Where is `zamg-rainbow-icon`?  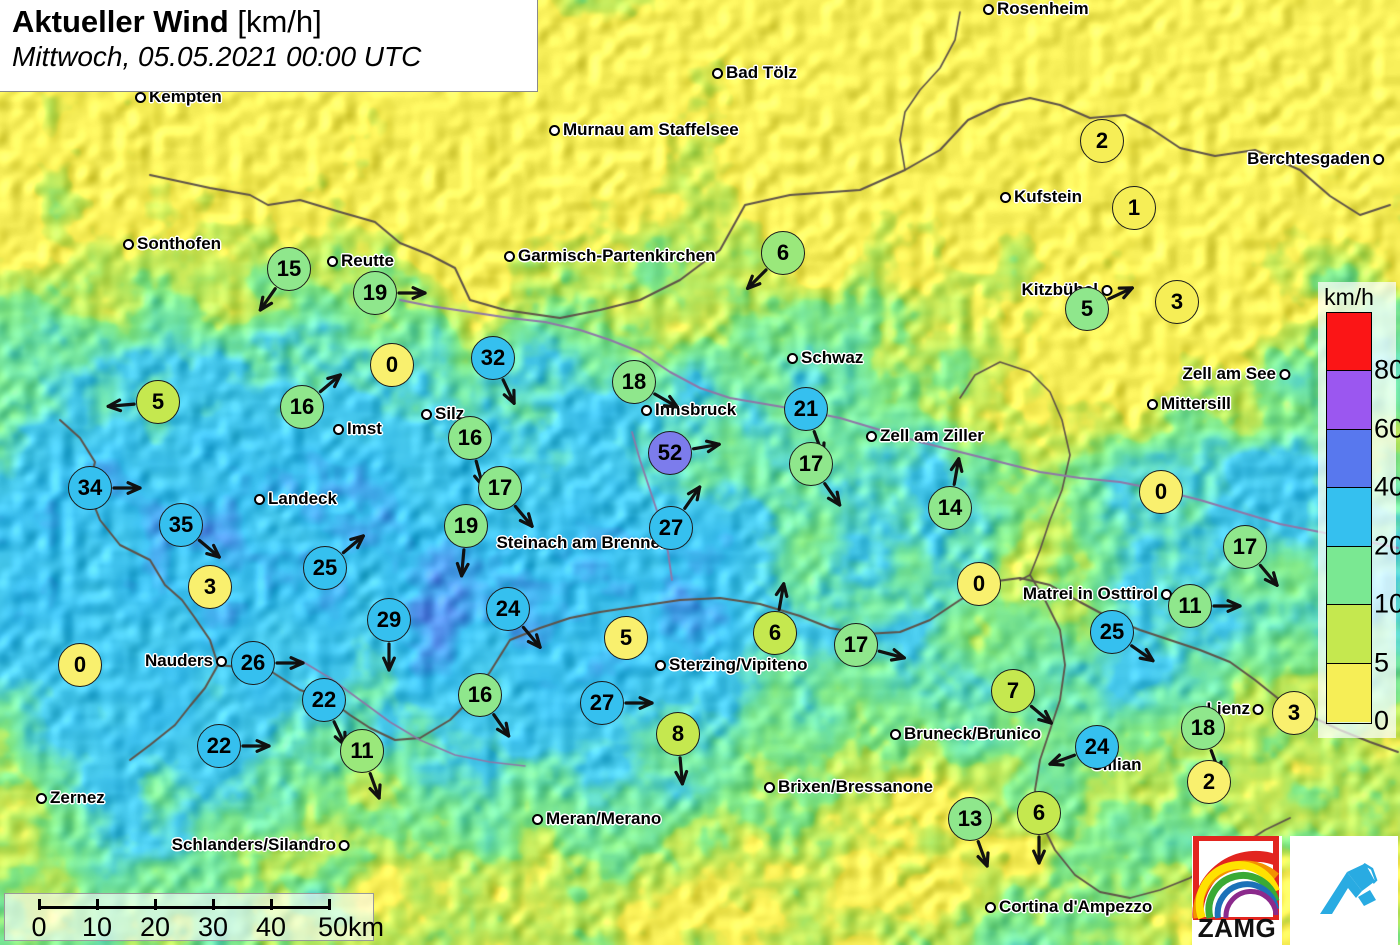
zamg-rainbow-icon is located at coordinates (1237, 890).